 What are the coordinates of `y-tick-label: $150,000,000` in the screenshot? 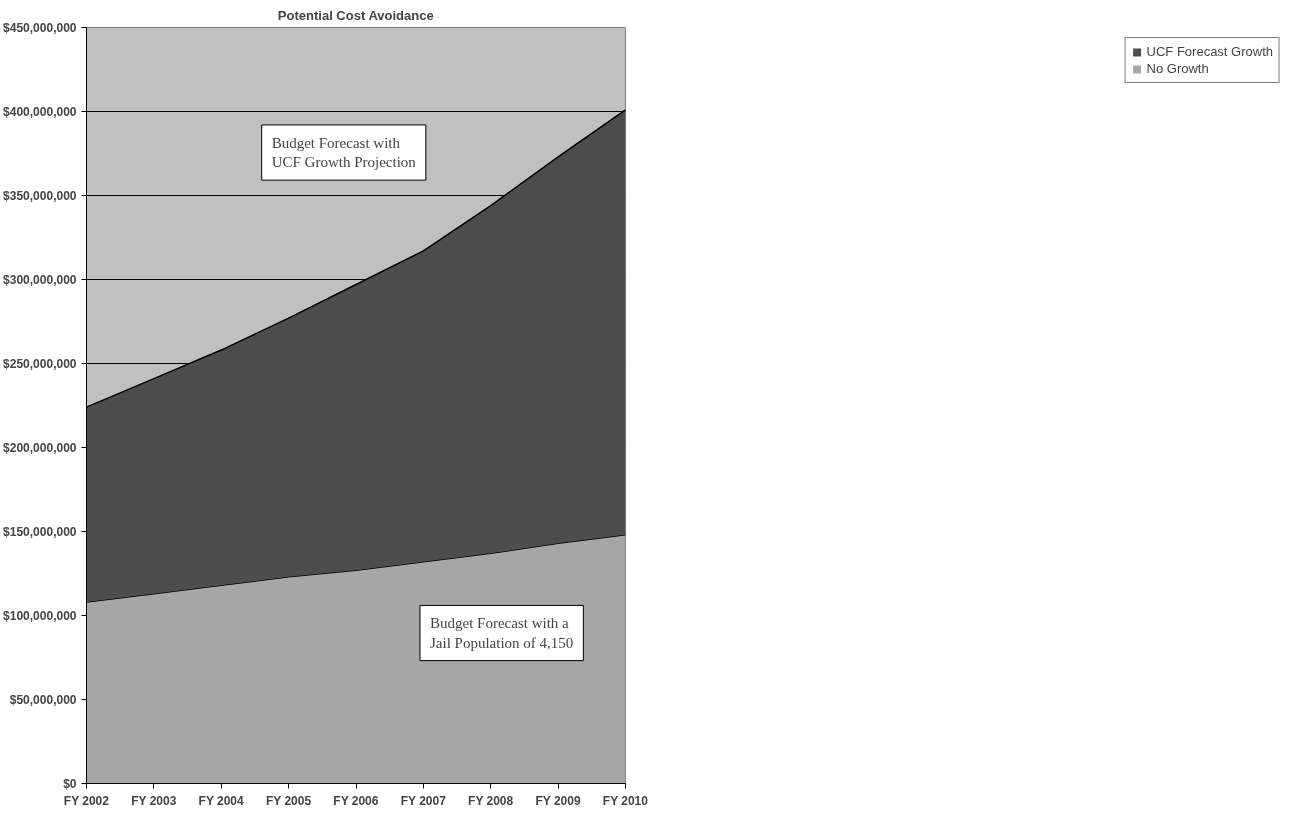 It's located at (40, 531).